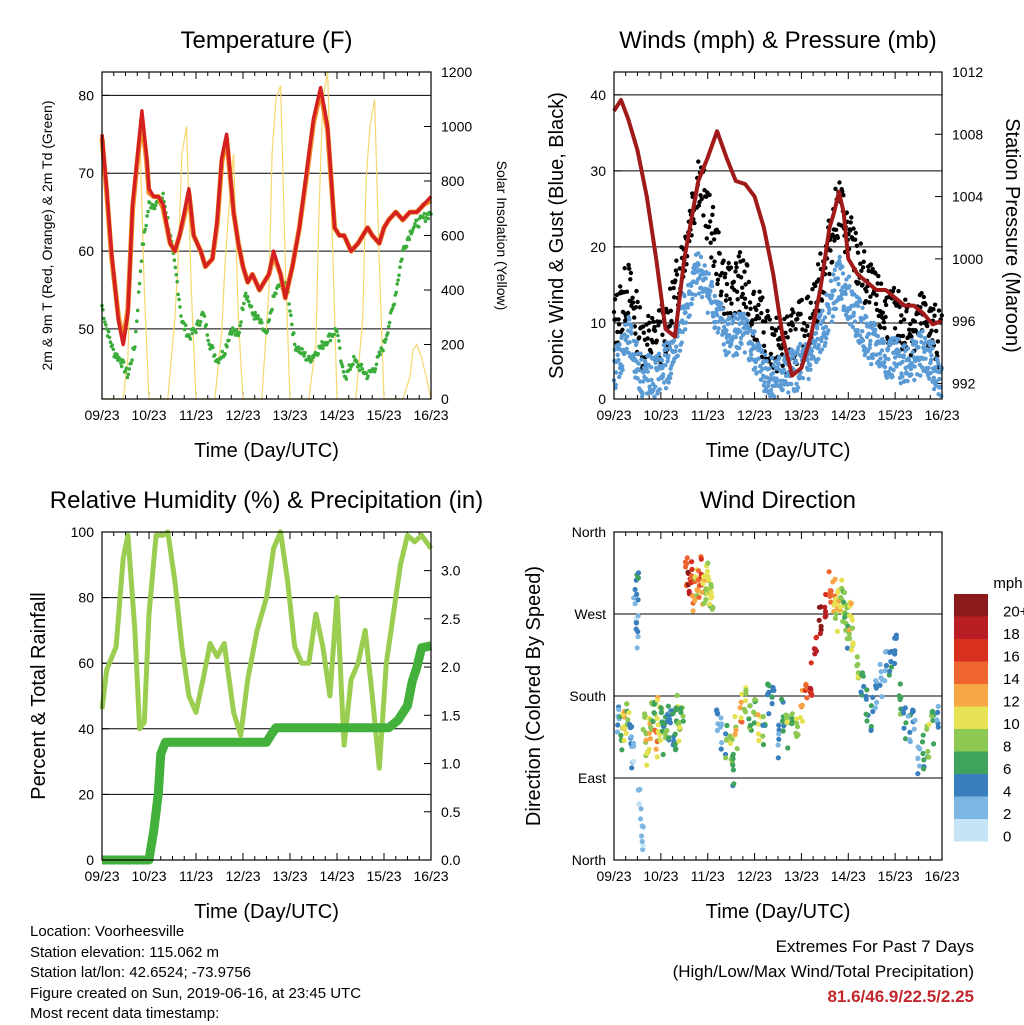 The height and width of the screenshot is (1025, 1024). I want to click on y-tick-label: 80, so click(86, 95).